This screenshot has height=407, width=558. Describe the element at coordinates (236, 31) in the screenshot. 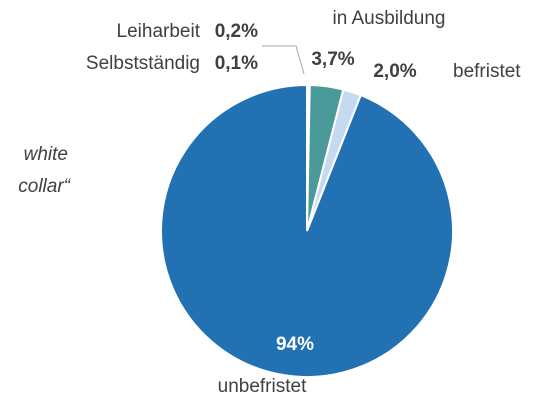

I see `value-label: 0,2%` at that location.